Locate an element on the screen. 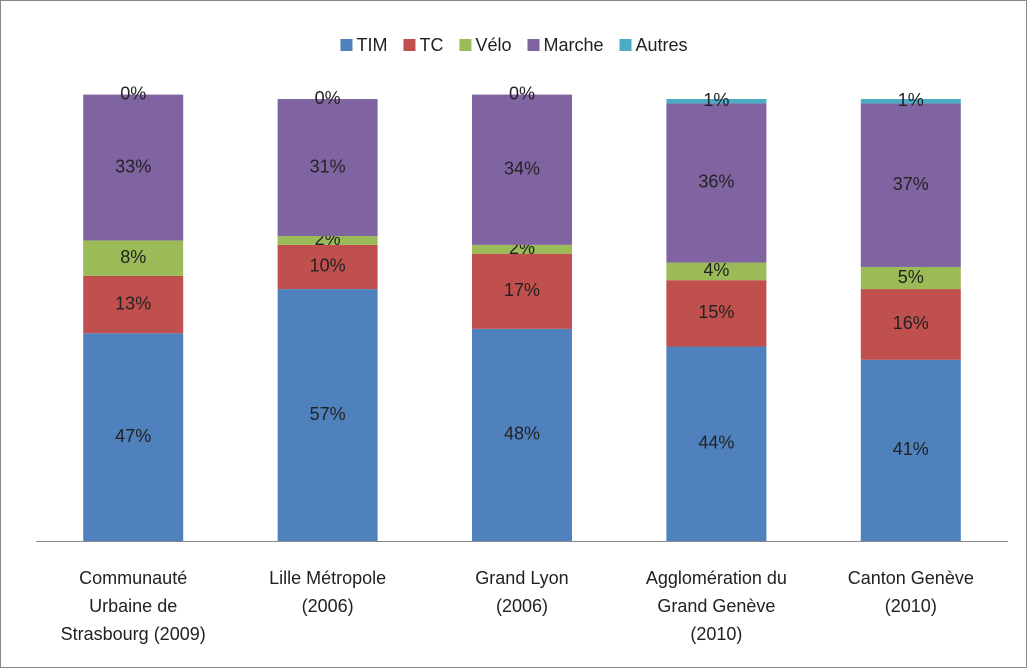 Image resolution: width=1027 pixels, height=668 pixels. data-label: 37% is located at coordinates (911, 184).